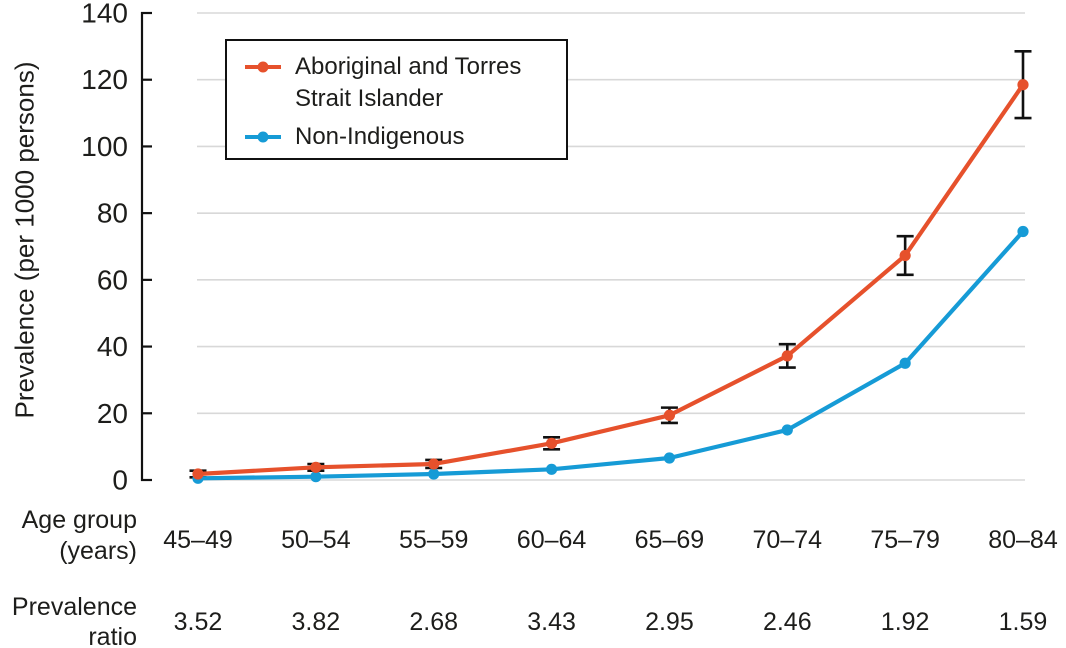 The image size is (1066, 648). What do you see at coordinates (112, 635) in the screenshot?
I see `ratio-title-line2: ratio` at bounding box center [112, 635].